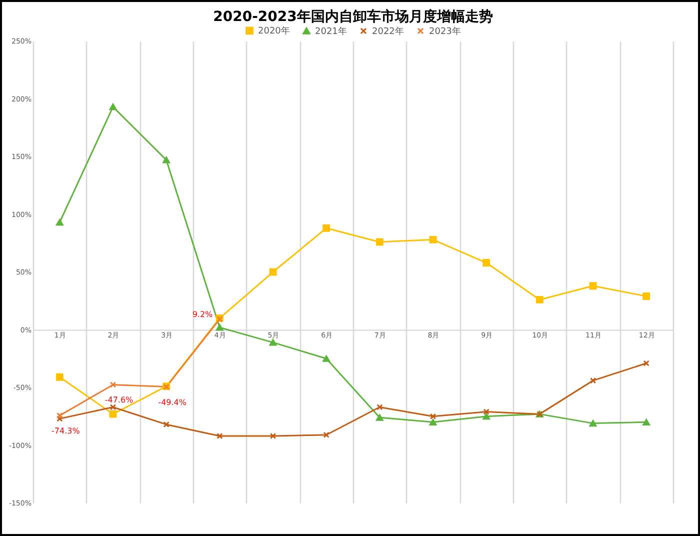 This screenshot has height=536, width=700. I want to click on data-label: 9.2%, so click(203, 315).